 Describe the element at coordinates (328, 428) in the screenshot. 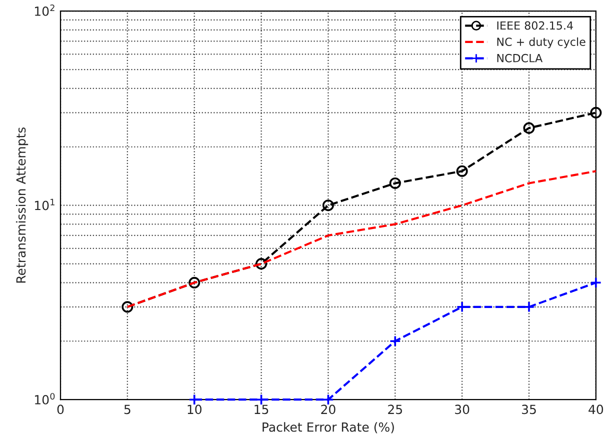

I see `x-axis-title: Packet Error Rate (%)` at that location.